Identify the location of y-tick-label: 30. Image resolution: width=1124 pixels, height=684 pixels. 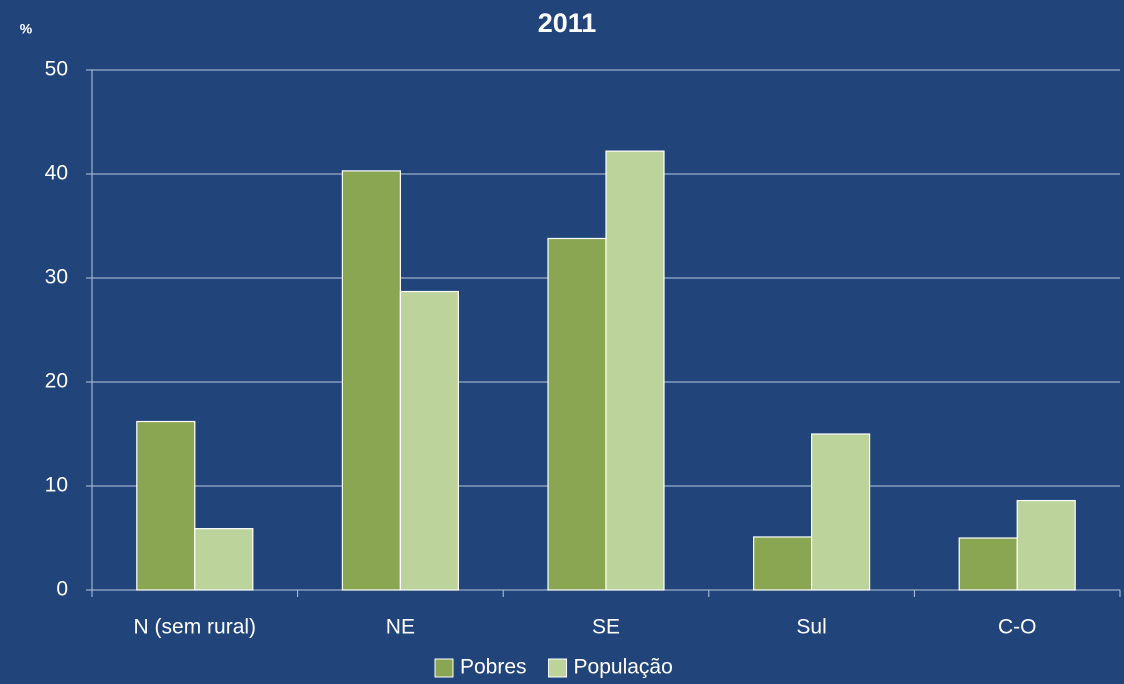
(56, 277).